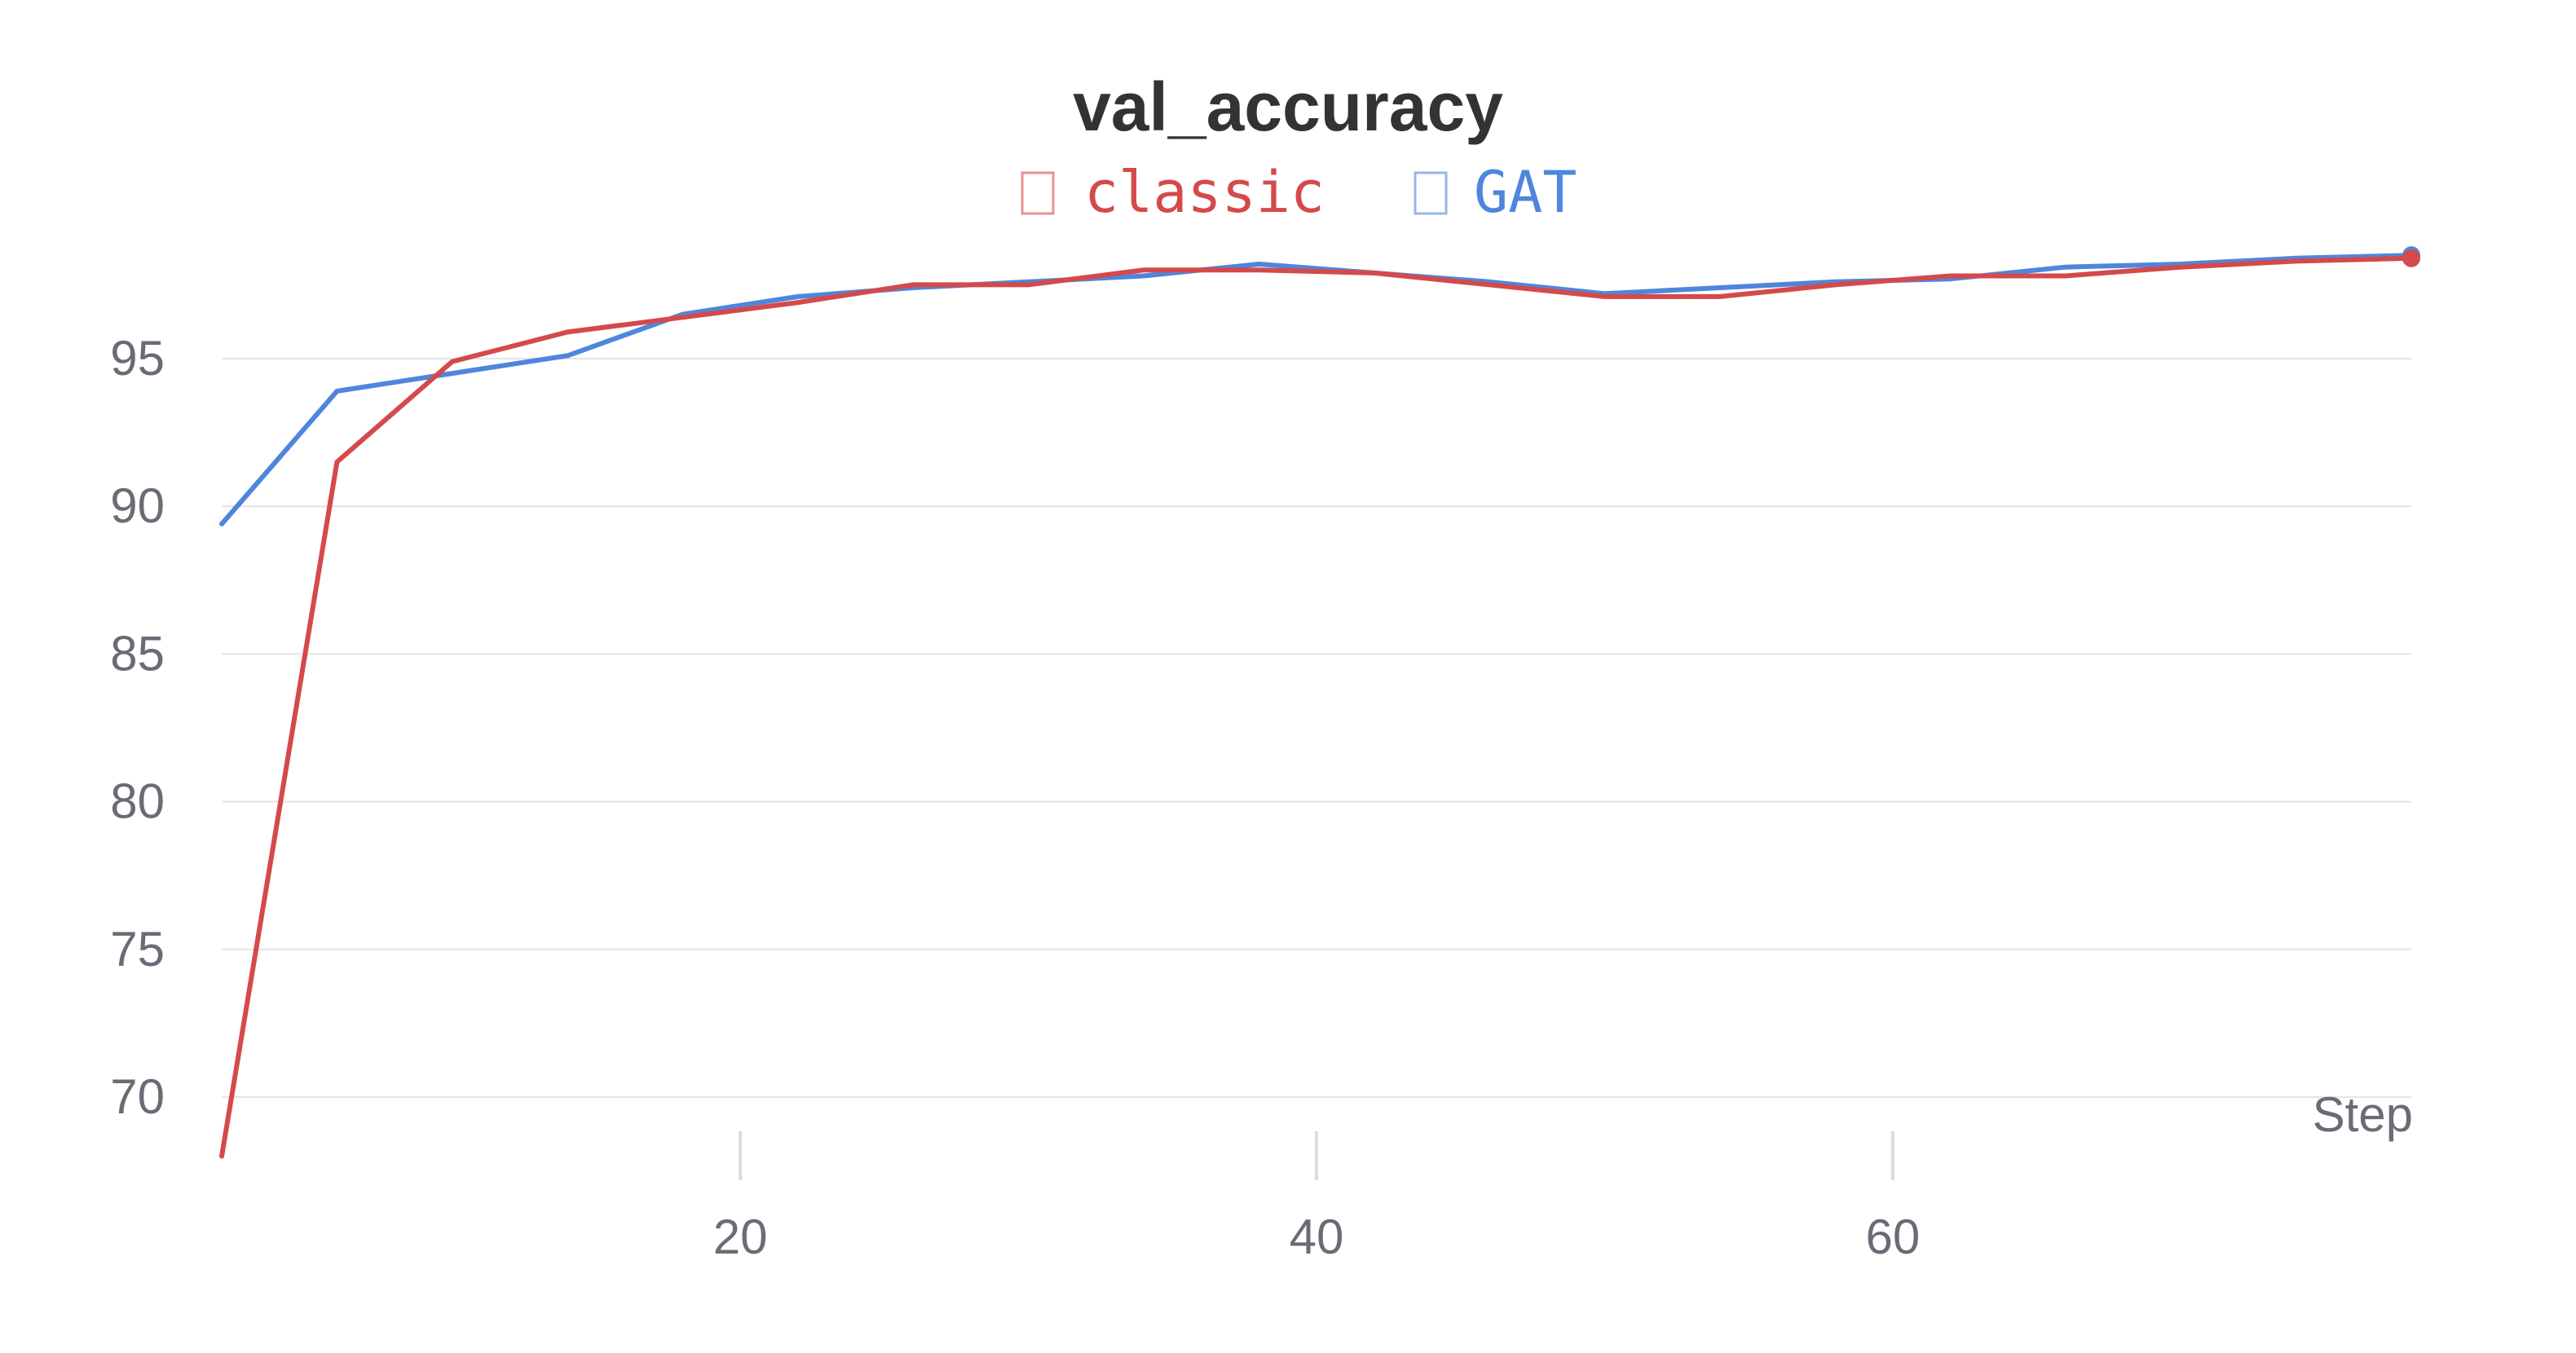  Describe the element at coordinates (1038, 193) in the screenshot. I see `legend-swatch-classic` at that location.